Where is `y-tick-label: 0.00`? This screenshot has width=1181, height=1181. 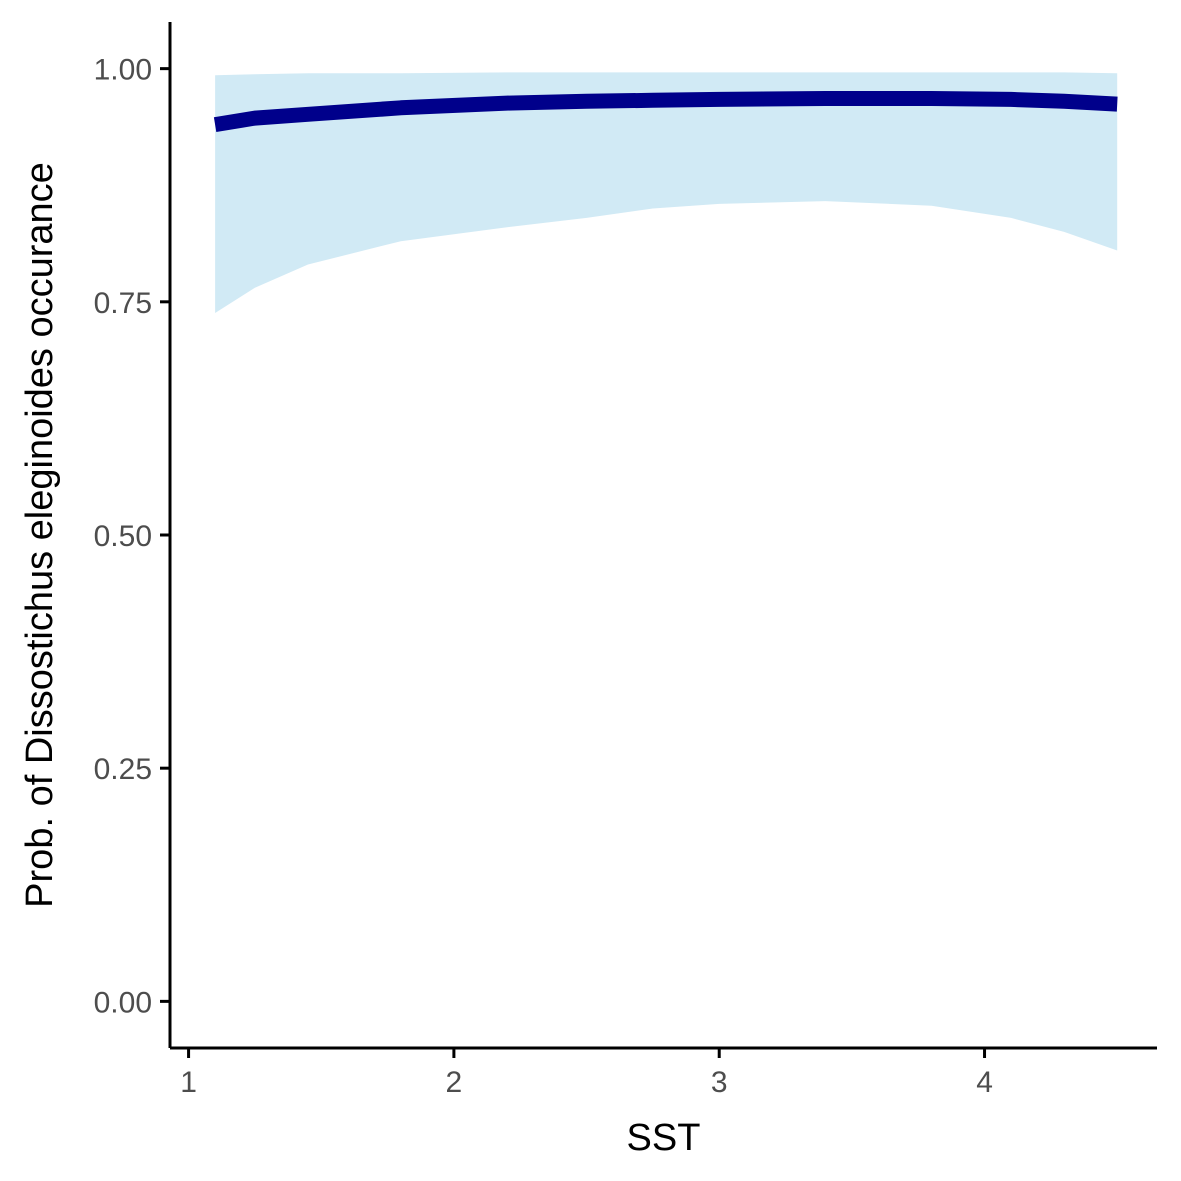
y-tick-label: 0.00 is located at coordinates (123, 1002).